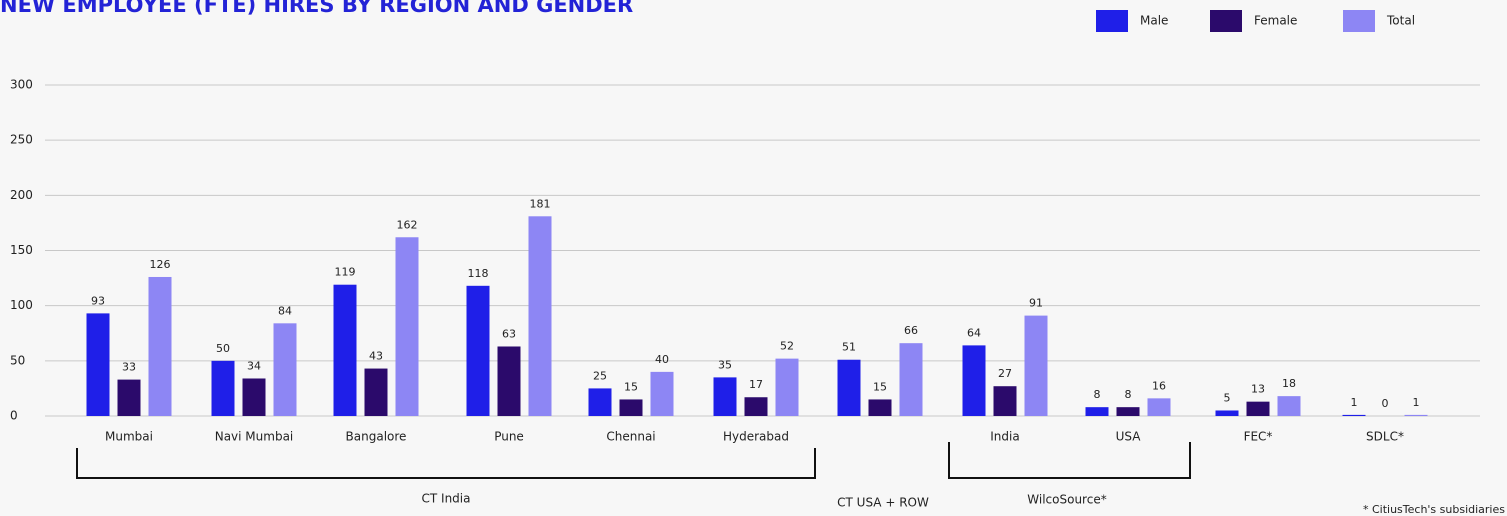 The height and width of the screenshot is (516, 1507). I want to click on data-label: 50, so click(223, 348).